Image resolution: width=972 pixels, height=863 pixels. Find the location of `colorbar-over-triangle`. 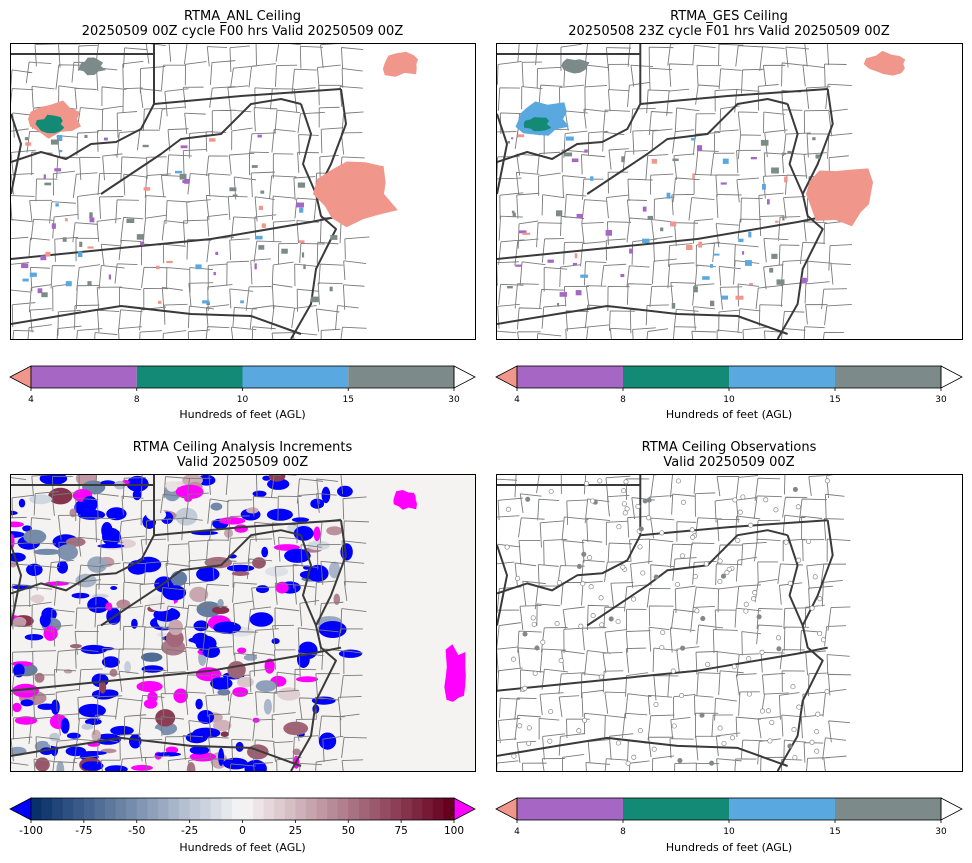

colorbar-over-triangle is located at coordinates (464, 809).